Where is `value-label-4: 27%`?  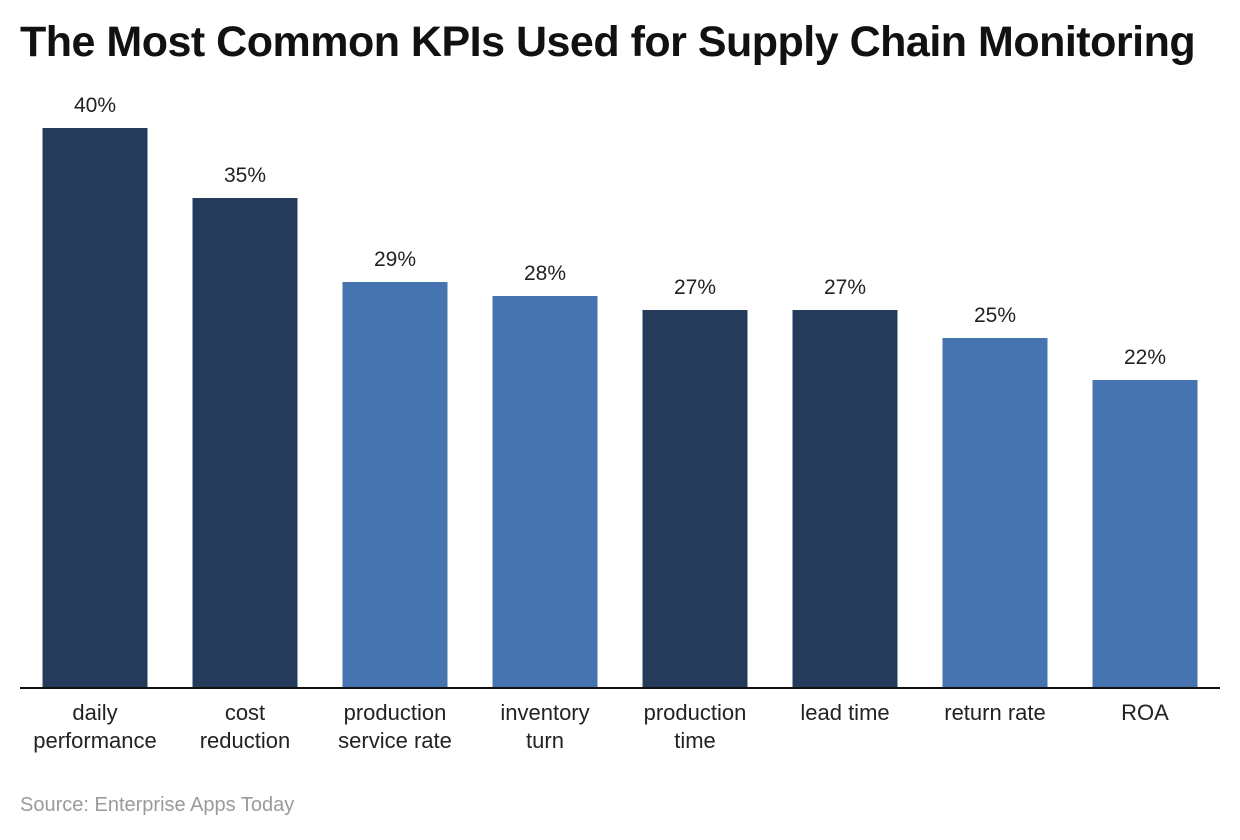
value-label-4: 27% is located at coordinates (695, 287).